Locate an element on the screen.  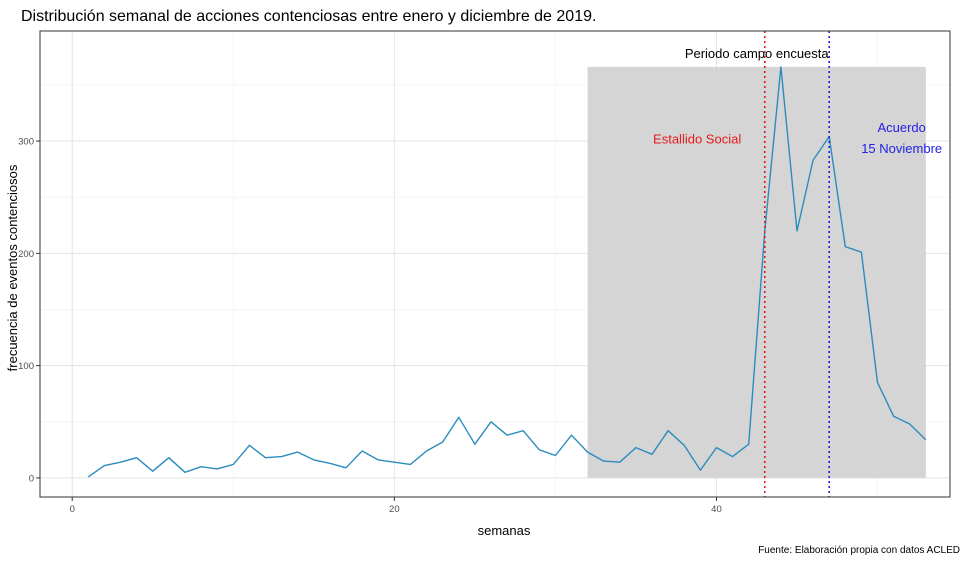
y-tick-label: 0 is located at coordinates (31, 478).